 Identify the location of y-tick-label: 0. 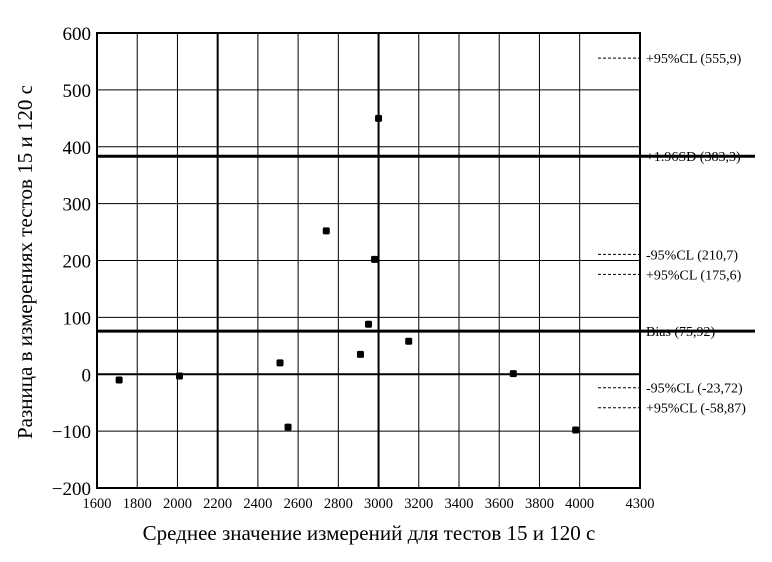
(87, 375).